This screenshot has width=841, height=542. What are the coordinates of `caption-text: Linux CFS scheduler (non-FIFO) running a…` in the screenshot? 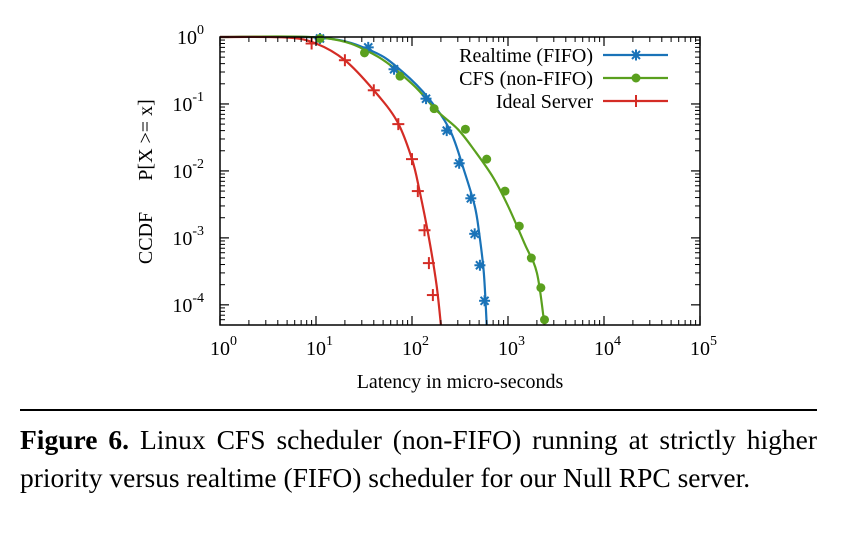 It's located at (418, 458).